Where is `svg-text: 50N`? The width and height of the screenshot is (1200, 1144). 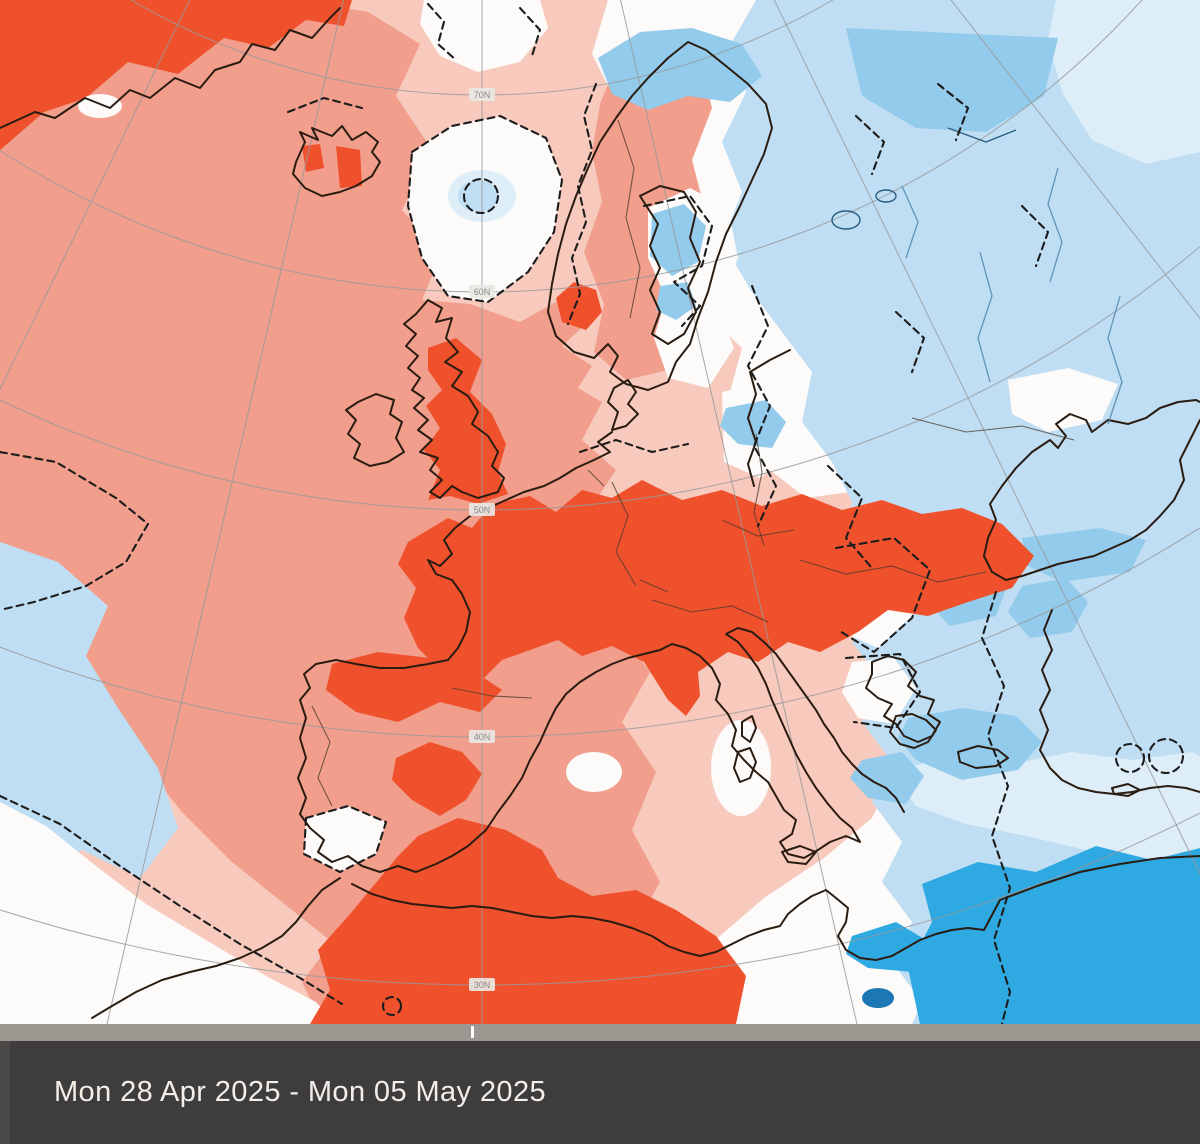 svg-text: 50N is located at coordinates (482, 510).